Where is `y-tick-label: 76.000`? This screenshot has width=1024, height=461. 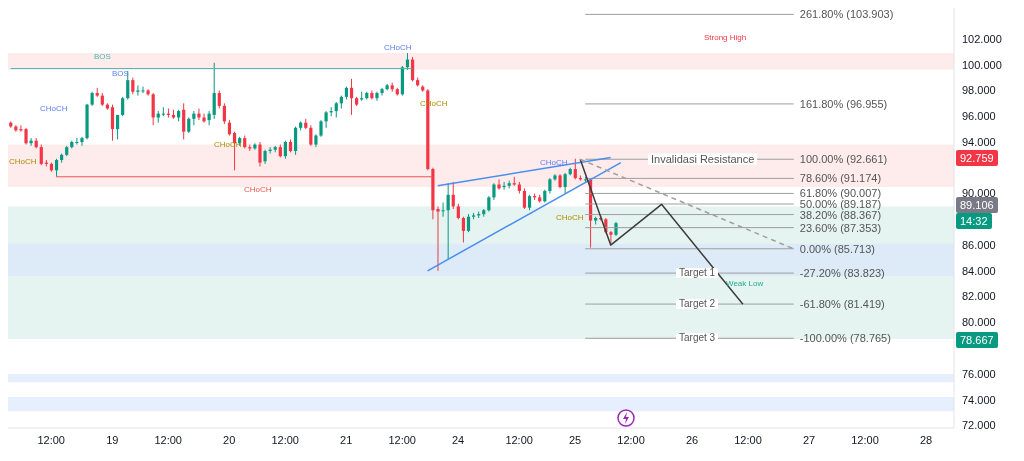
y-tick-label: 76.000 is located at coordinates (979, 373).